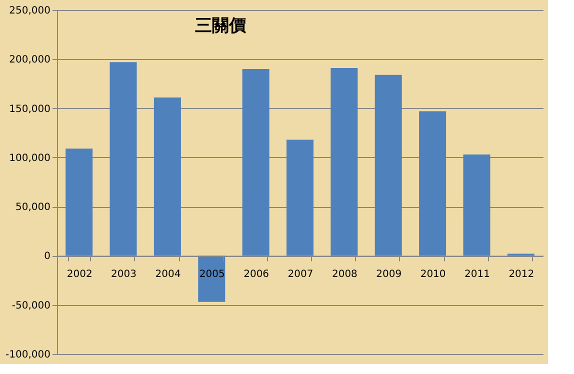  Describe the element at coordinates (221, 26) in the screenshot. I see `chart-title: 三關價` at that location.